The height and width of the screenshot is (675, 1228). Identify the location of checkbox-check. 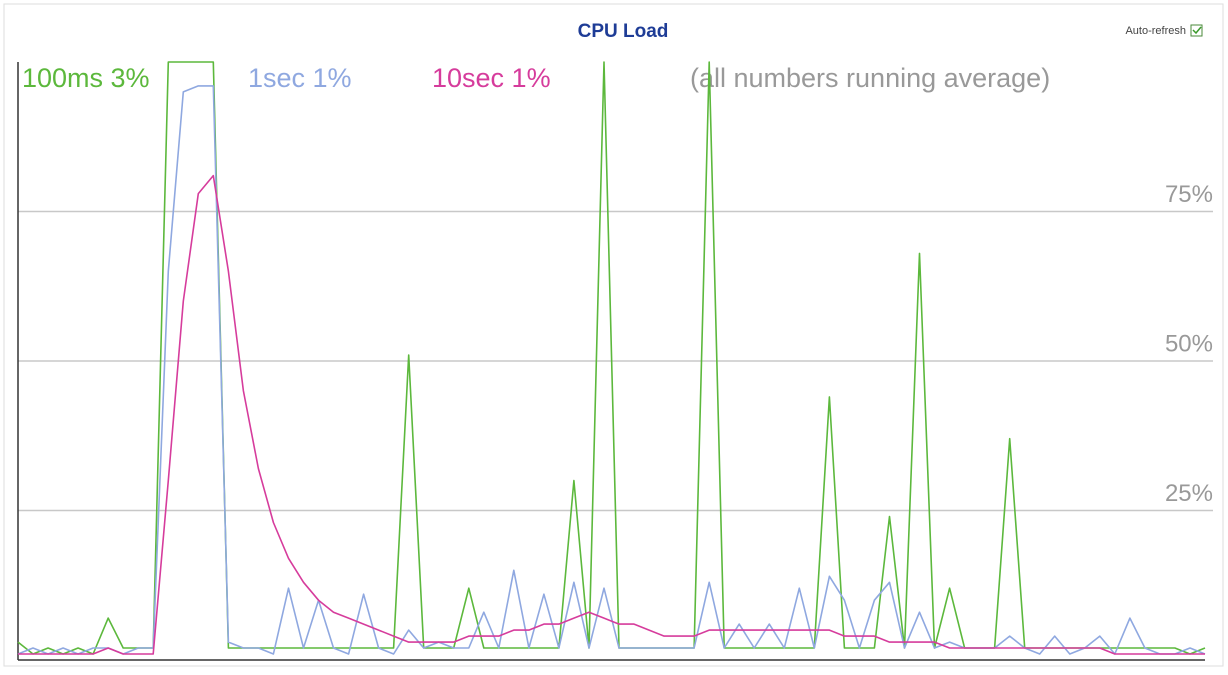
(1197, 30).